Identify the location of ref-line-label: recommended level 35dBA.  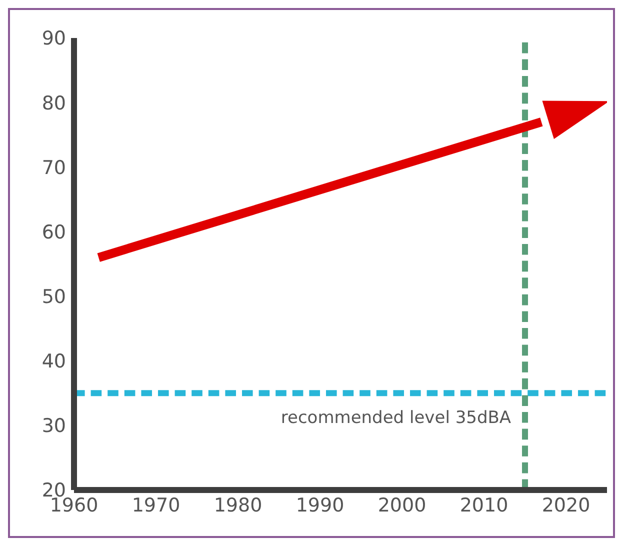
(396, 418).